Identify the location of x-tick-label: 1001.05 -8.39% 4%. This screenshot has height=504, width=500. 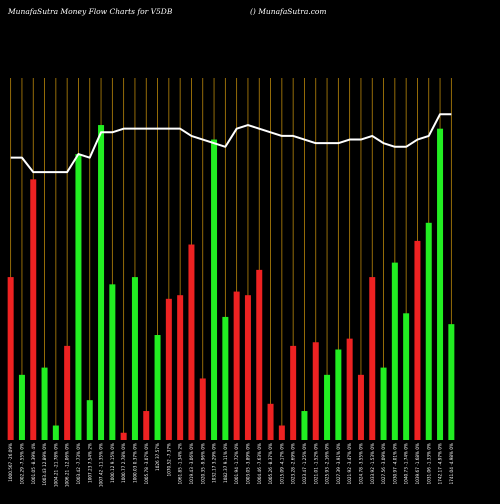
(33, 463).